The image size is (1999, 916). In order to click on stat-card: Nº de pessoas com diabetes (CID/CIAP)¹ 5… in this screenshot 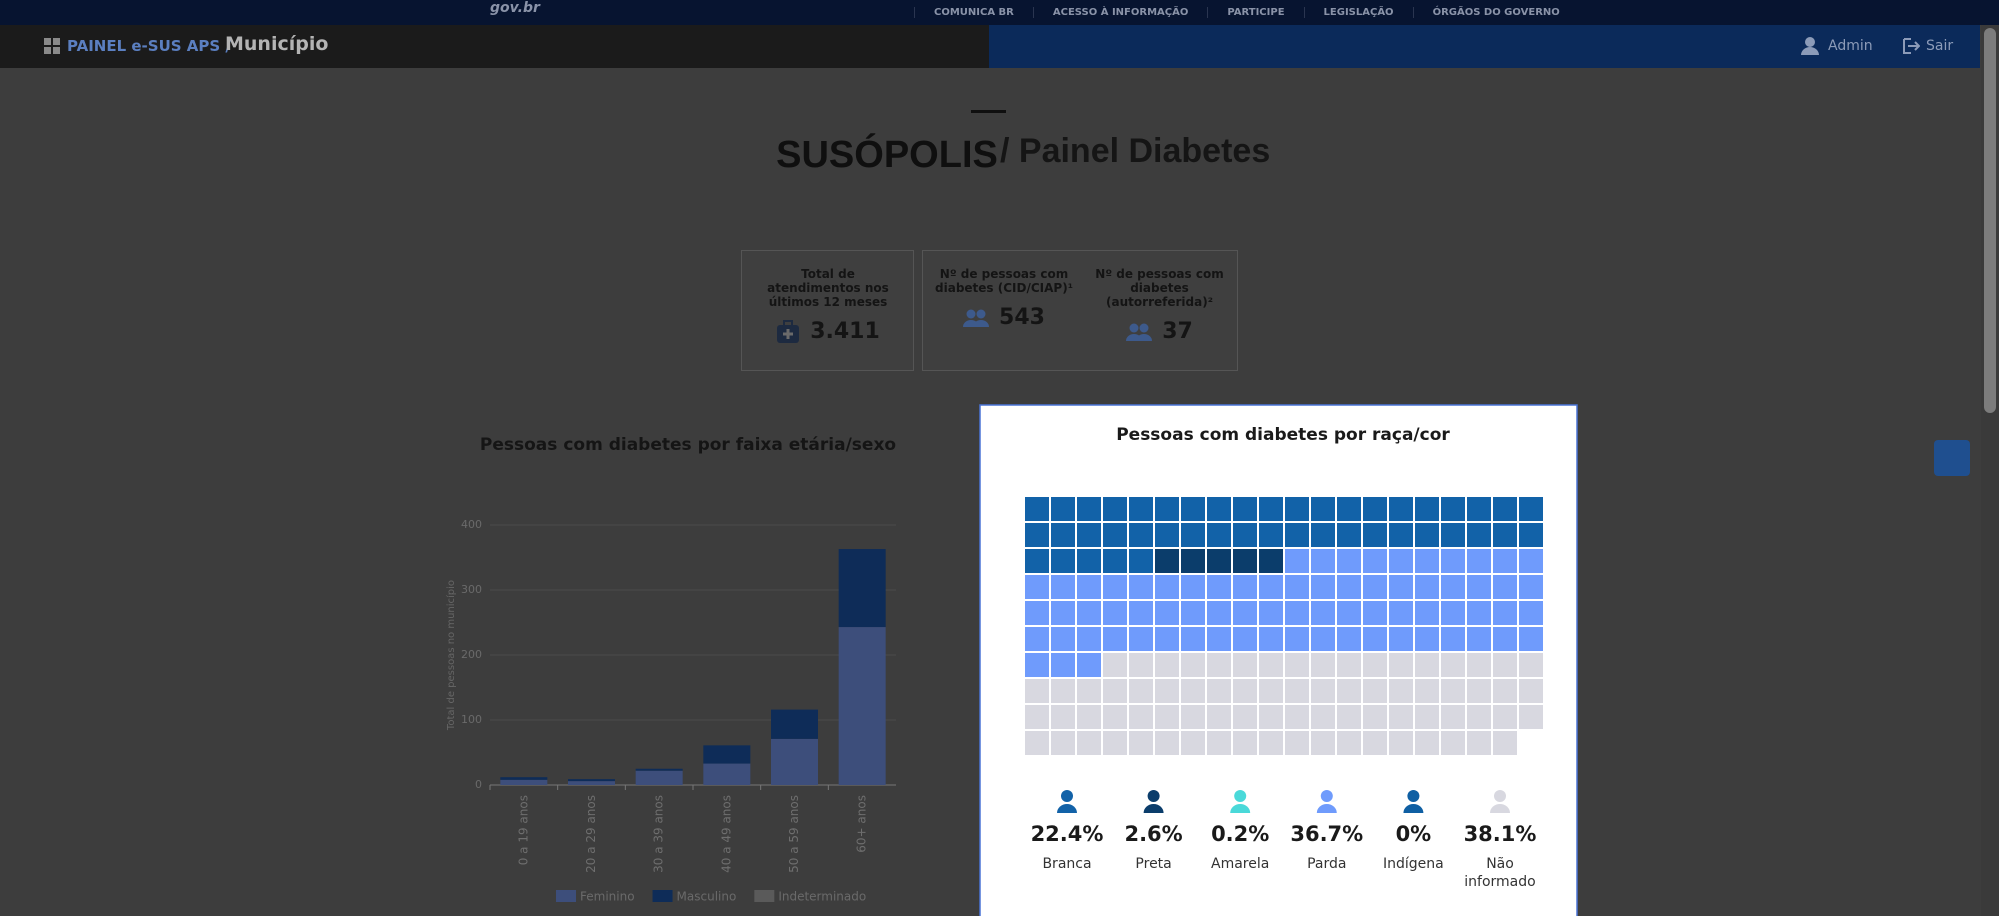, I will do `click(1080, 310)`.